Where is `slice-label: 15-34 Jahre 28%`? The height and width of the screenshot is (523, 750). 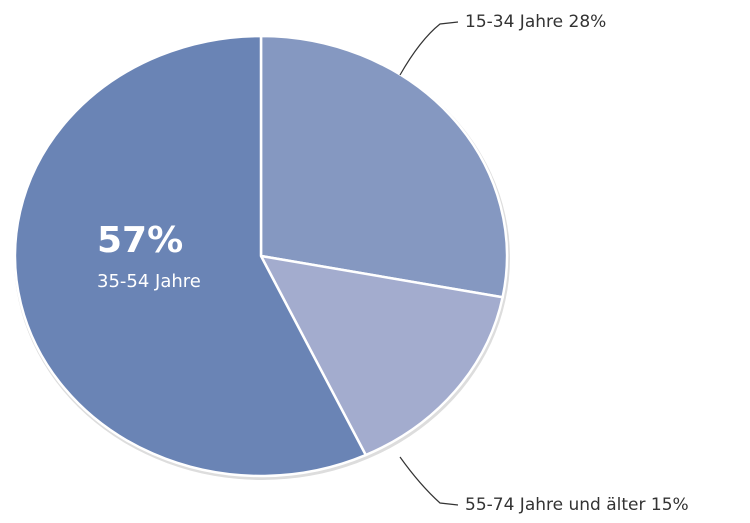
slice-label: 15-34 Jahre 28% is located at coordinates (535, 22).